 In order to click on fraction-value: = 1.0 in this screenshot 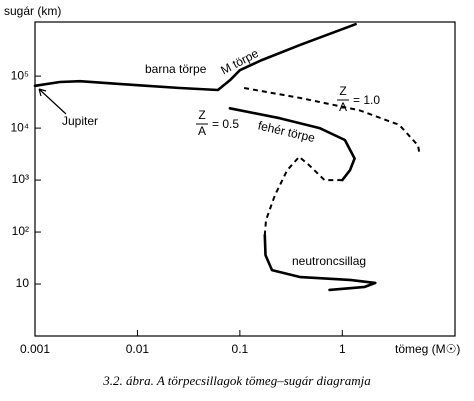, I will do `click(366, 100)`.